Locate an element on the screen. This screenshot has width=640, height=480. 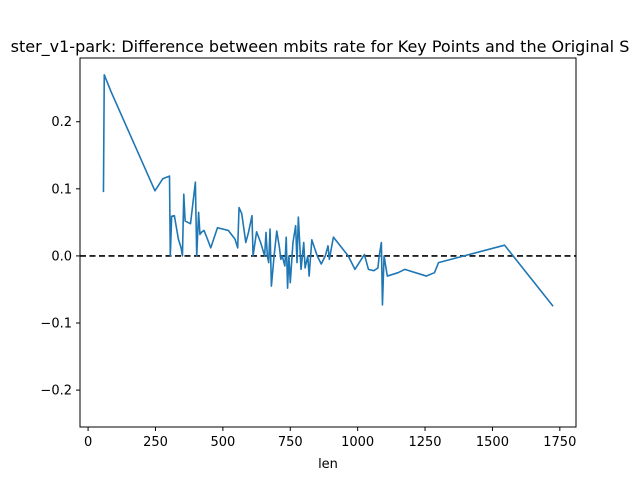
x-tick-label: 1500 is located at coordinates (492, 442).